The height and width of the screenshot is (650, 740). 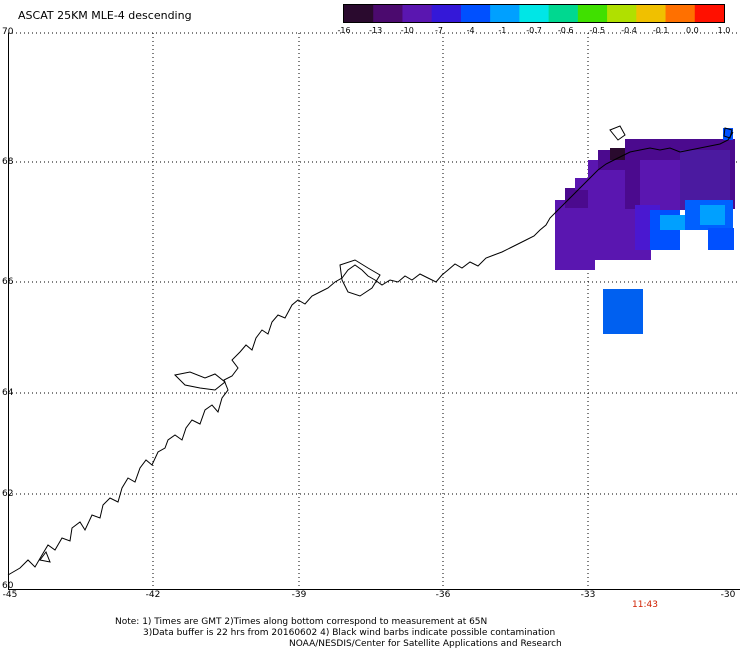 I want to click on lat-label-62: 62, so click(x=8, y=494).